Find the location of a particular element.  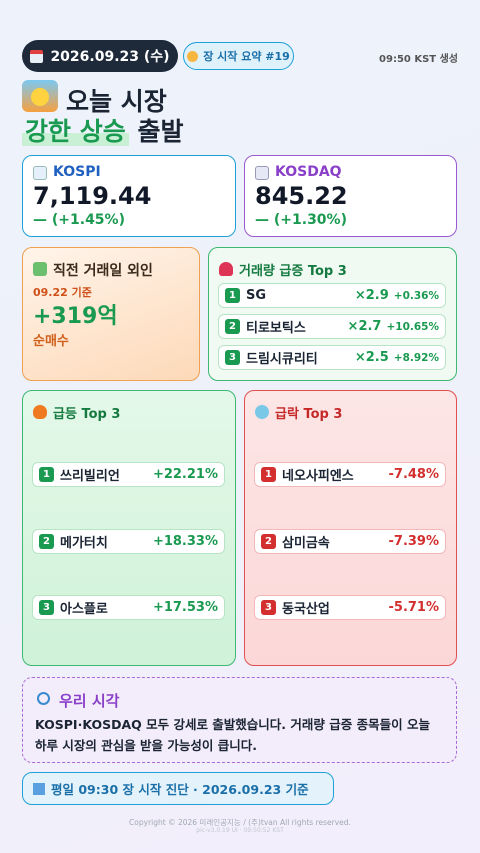

date: 2026.09.23 (수) is located at coordinates (110, 57).